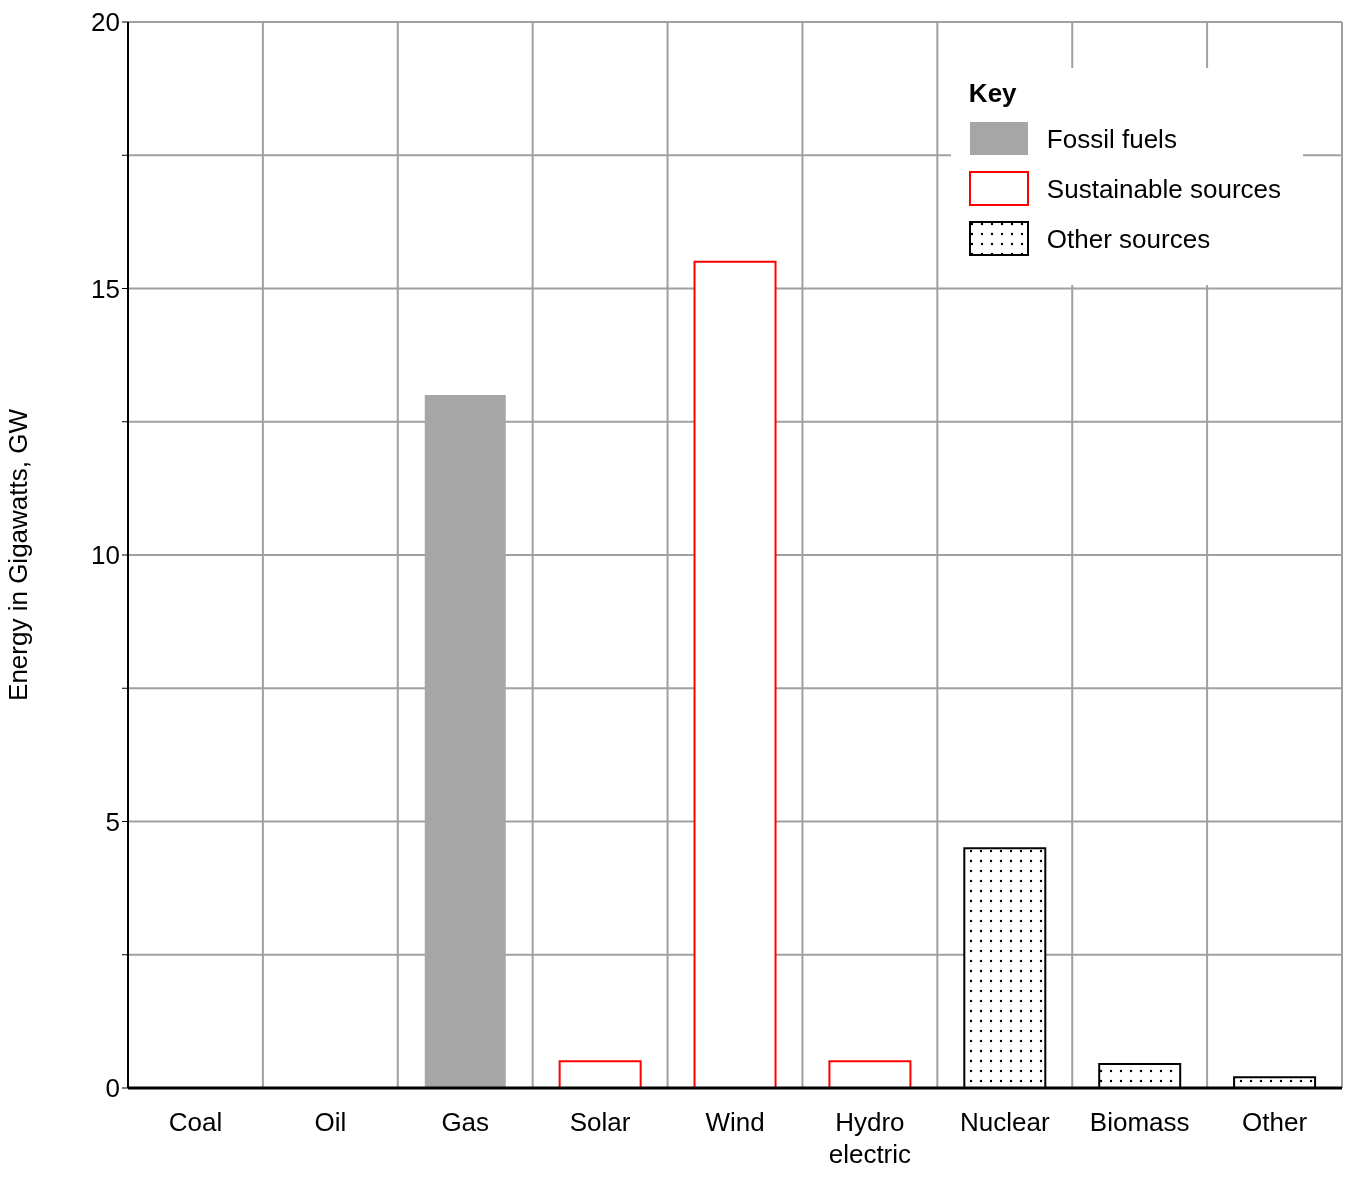  What do you see at coordinates (112, 1088) in the screenshot?
I see `y-tick-label: 0` at bounding box center [112, 1088].